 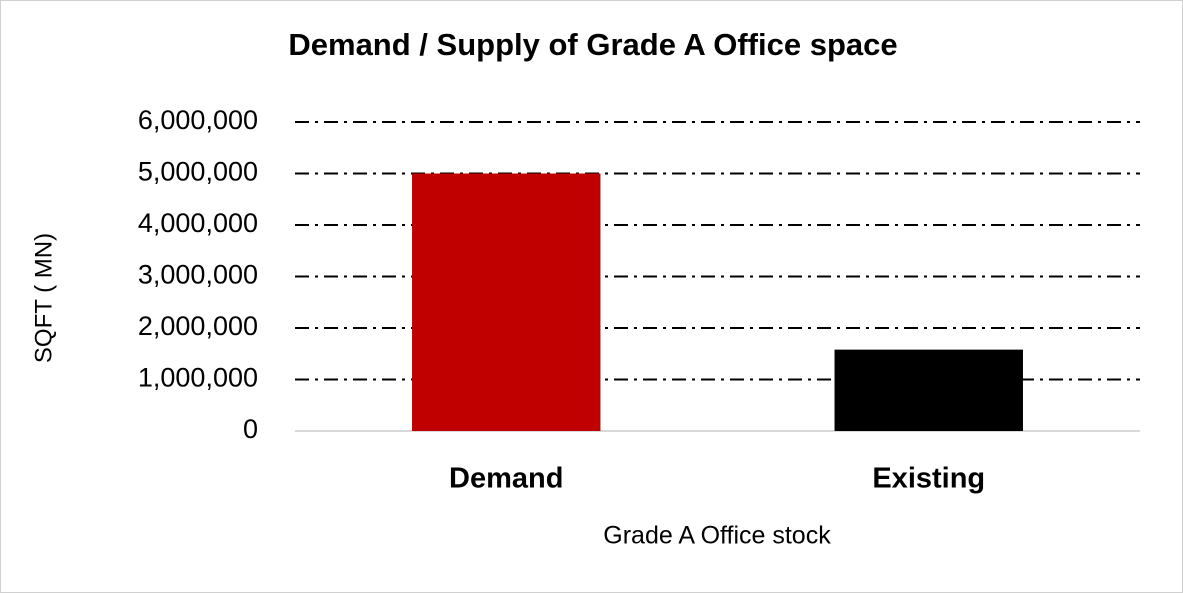 What do you see at coordinates (506, 479) in the screenshot?
I see `x-tick-label: Demand` at bounding box center [506, 479].